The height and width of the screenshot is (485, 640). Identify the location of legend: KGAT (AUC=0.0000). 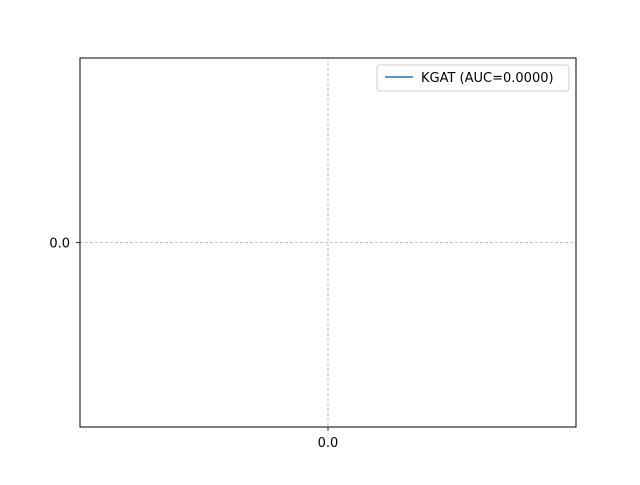
(473, 78).